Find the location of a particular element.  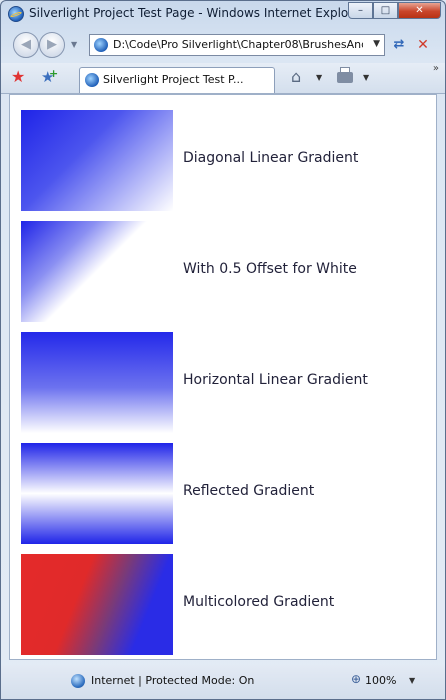

forward-button: ▶ is located at coordinates (52, 45).